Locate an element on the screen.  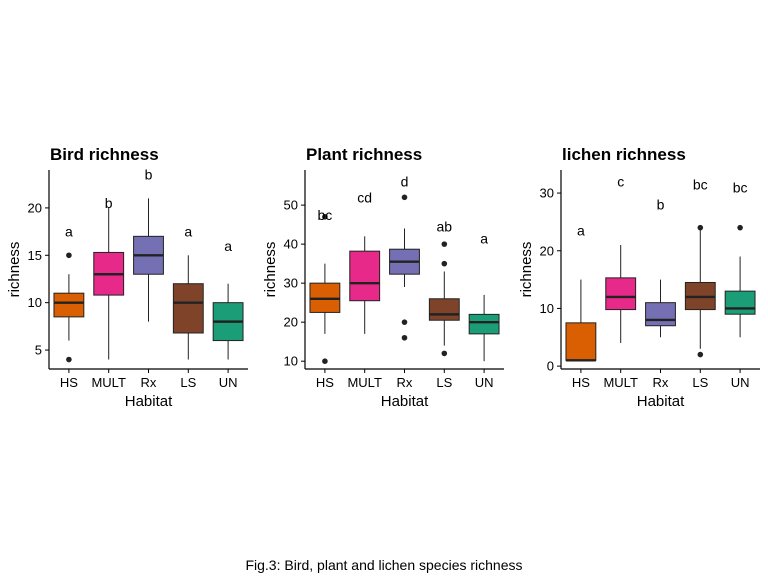
chart-title: Plant richness is located at coordinates (364, 154).